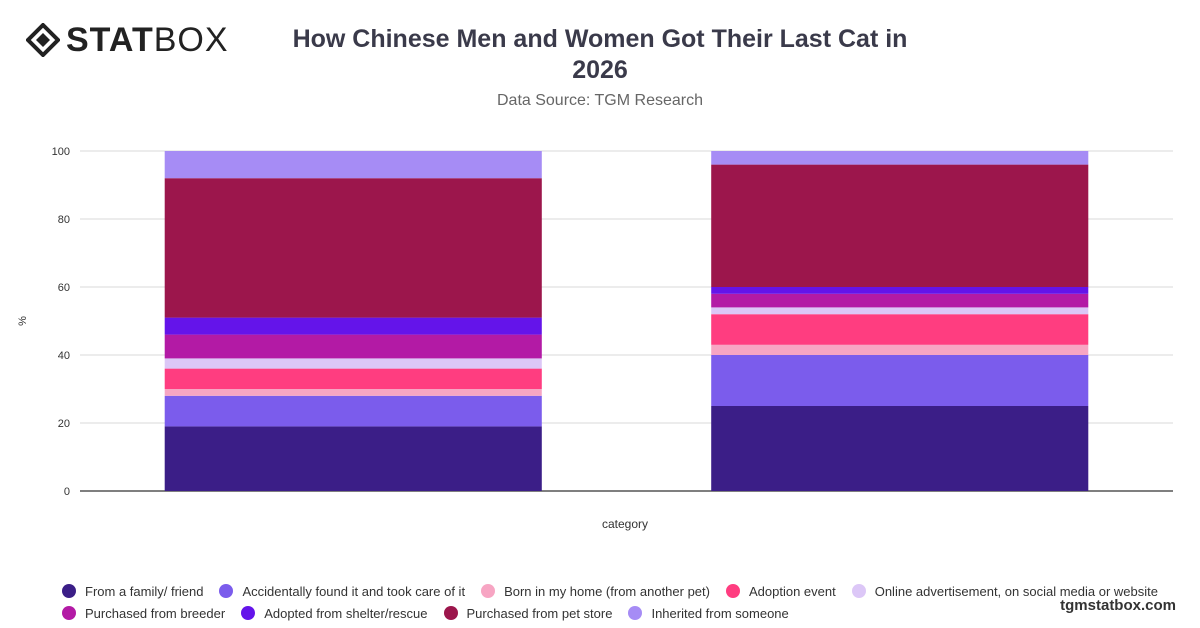 This screenshot has height=628, width=1200. I want to click on legend-label: Born in my home (from another pet), so click(607, 591).